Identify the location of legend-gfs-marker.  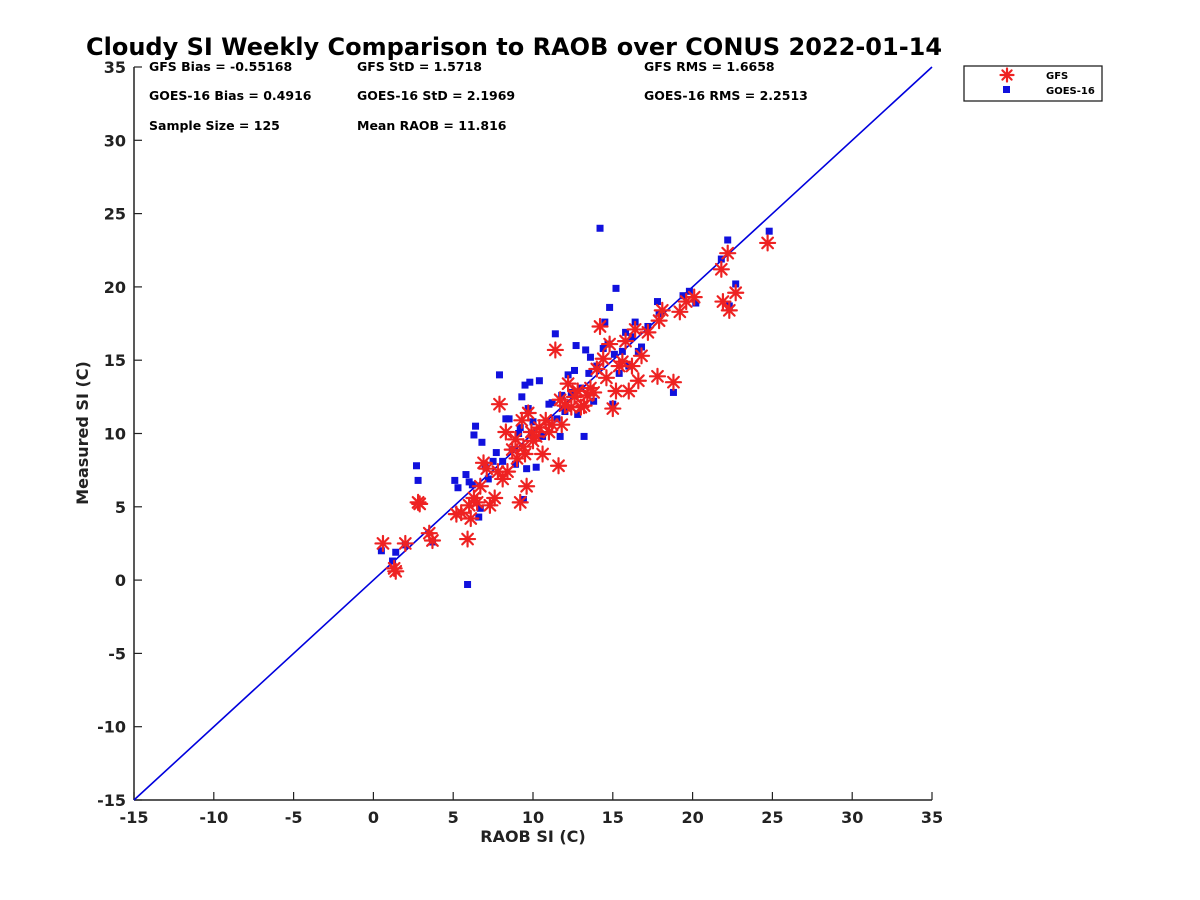
(1007, 75).